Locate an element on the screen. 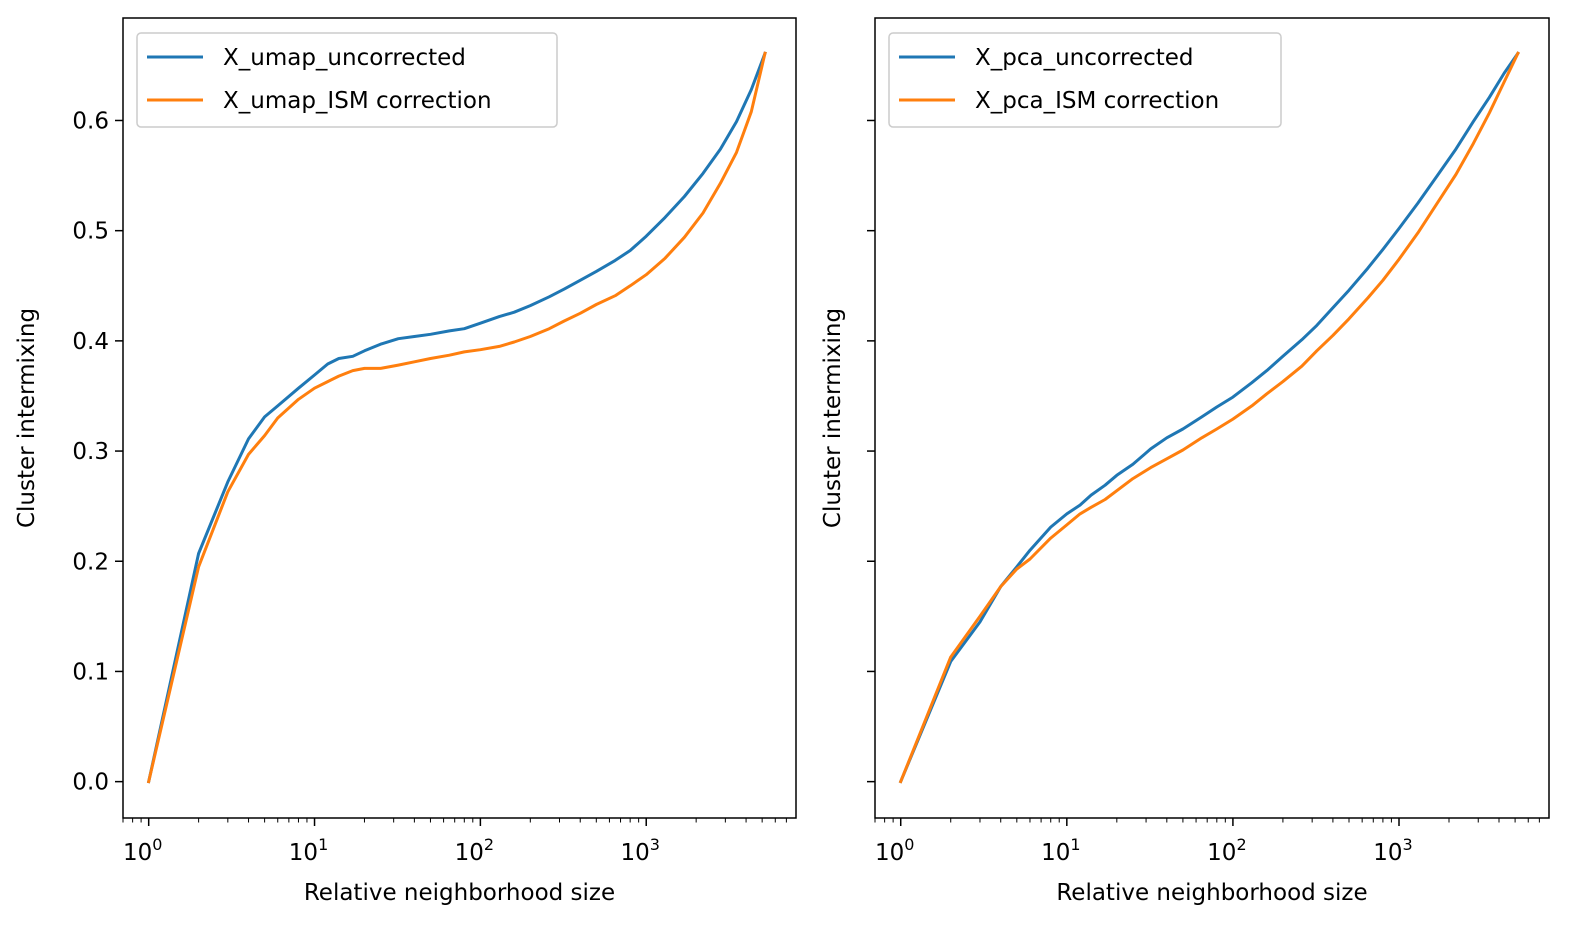 This screenshot has width=1579, height=932. y-tick-label: 0.4 is located at coordinates (90, 342).